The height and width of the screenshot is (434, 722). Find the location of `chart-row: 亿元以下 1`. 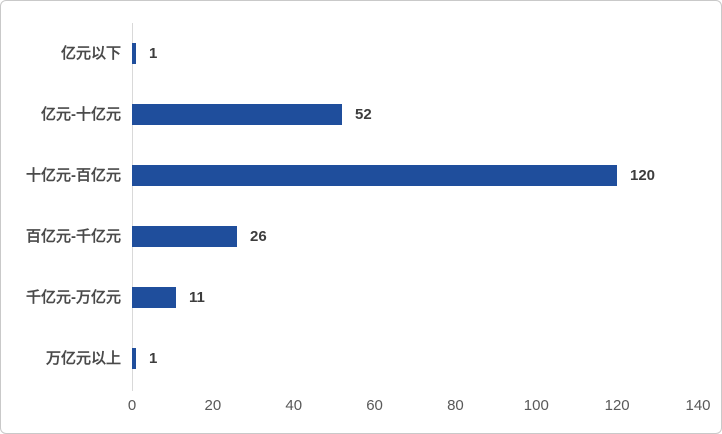

chart-row: 亿元以下 1 is located at coordinates (361, 53).